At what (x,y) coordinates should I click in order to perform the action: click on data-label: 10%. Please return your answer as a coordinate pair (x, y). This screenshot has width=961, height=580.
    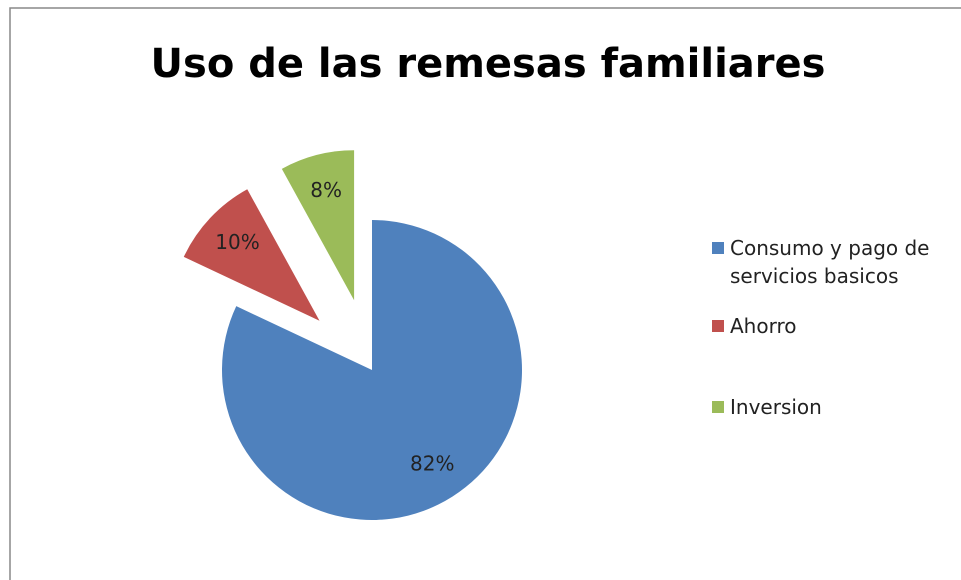
    Looking at the image, I should click on (237, 242).